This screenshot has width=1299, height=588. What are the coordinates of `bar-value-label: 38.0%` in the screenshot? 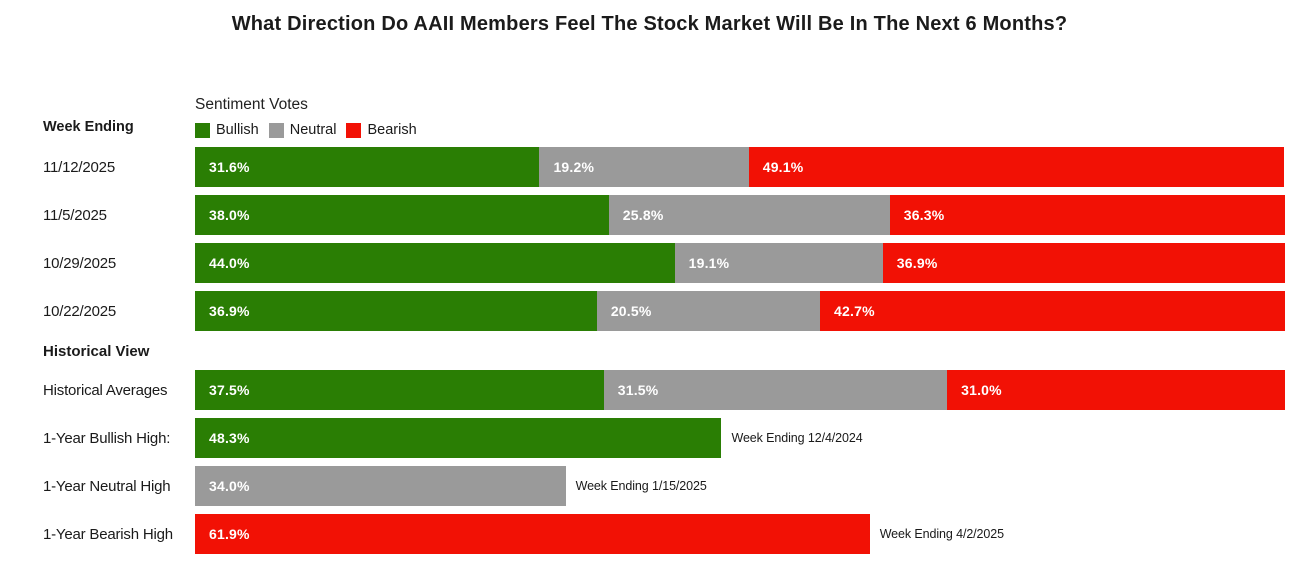 It's located at (229, 215).